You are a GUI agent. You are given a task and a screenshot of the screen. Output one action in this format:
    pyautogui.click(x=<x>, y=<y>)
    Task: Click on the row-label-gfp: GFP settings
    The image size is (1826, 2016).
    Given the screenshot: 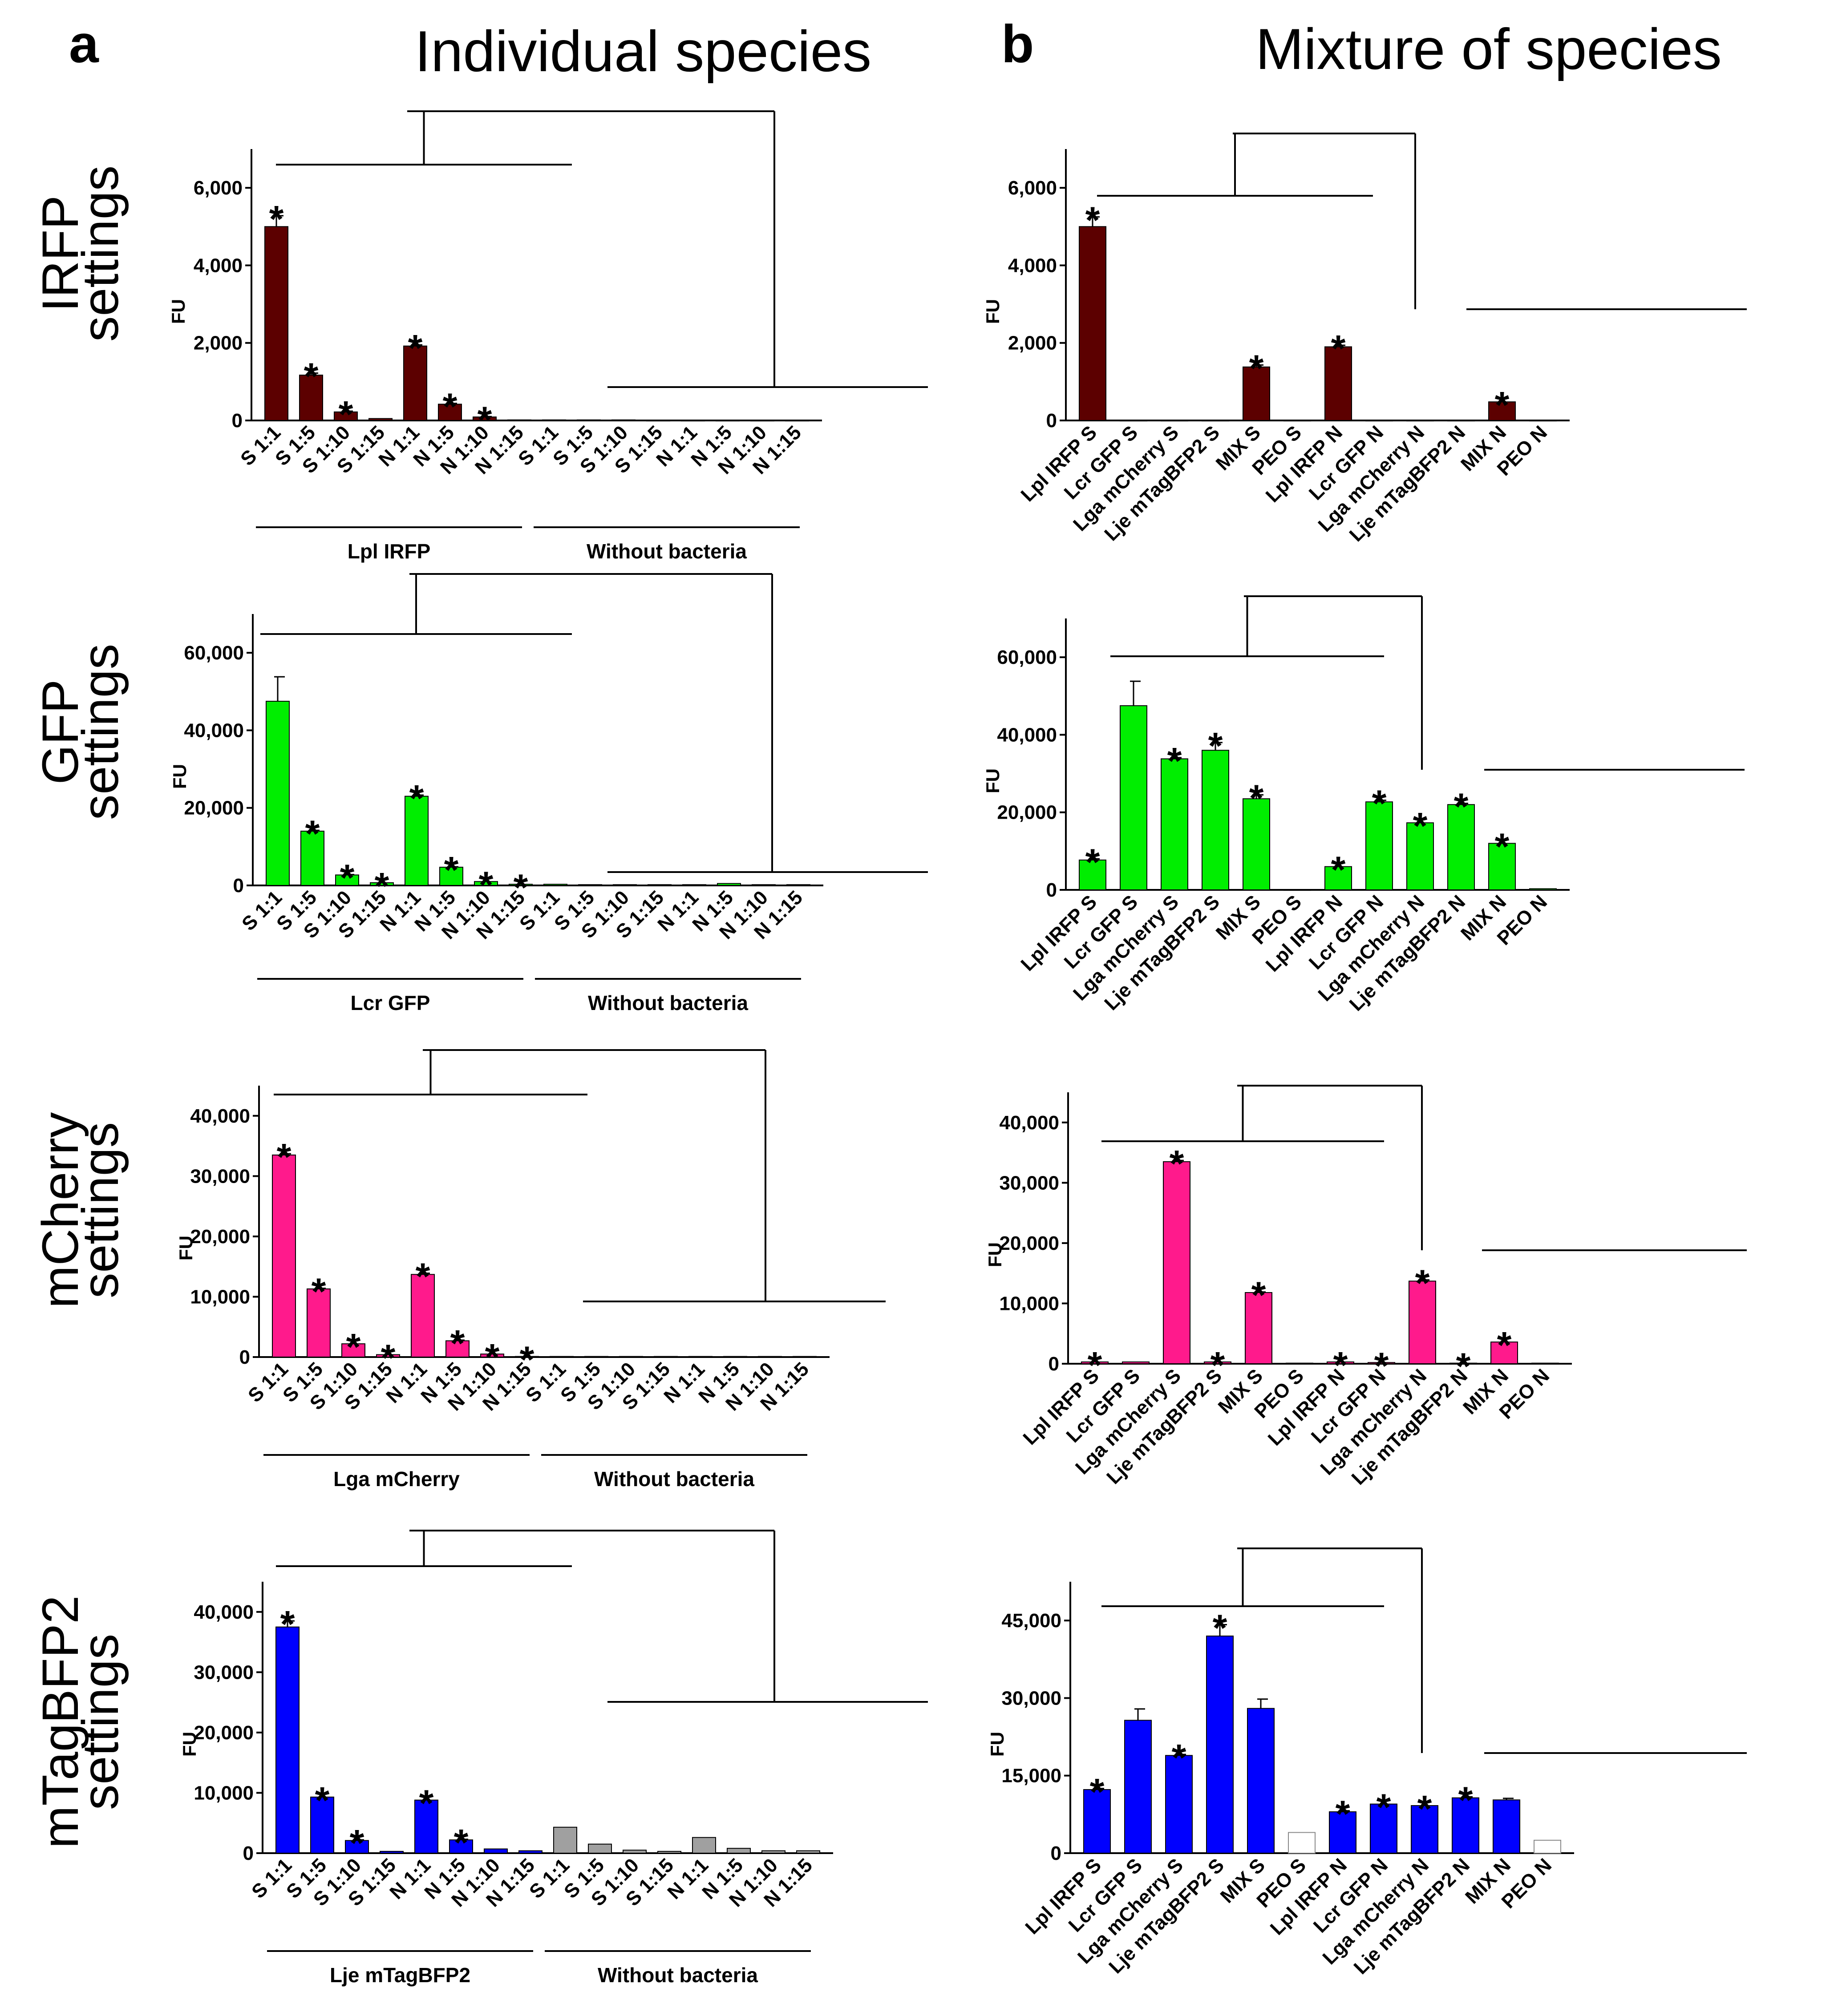 What is the action you would take?
    pyautogui.click(x=80, y=732)
    